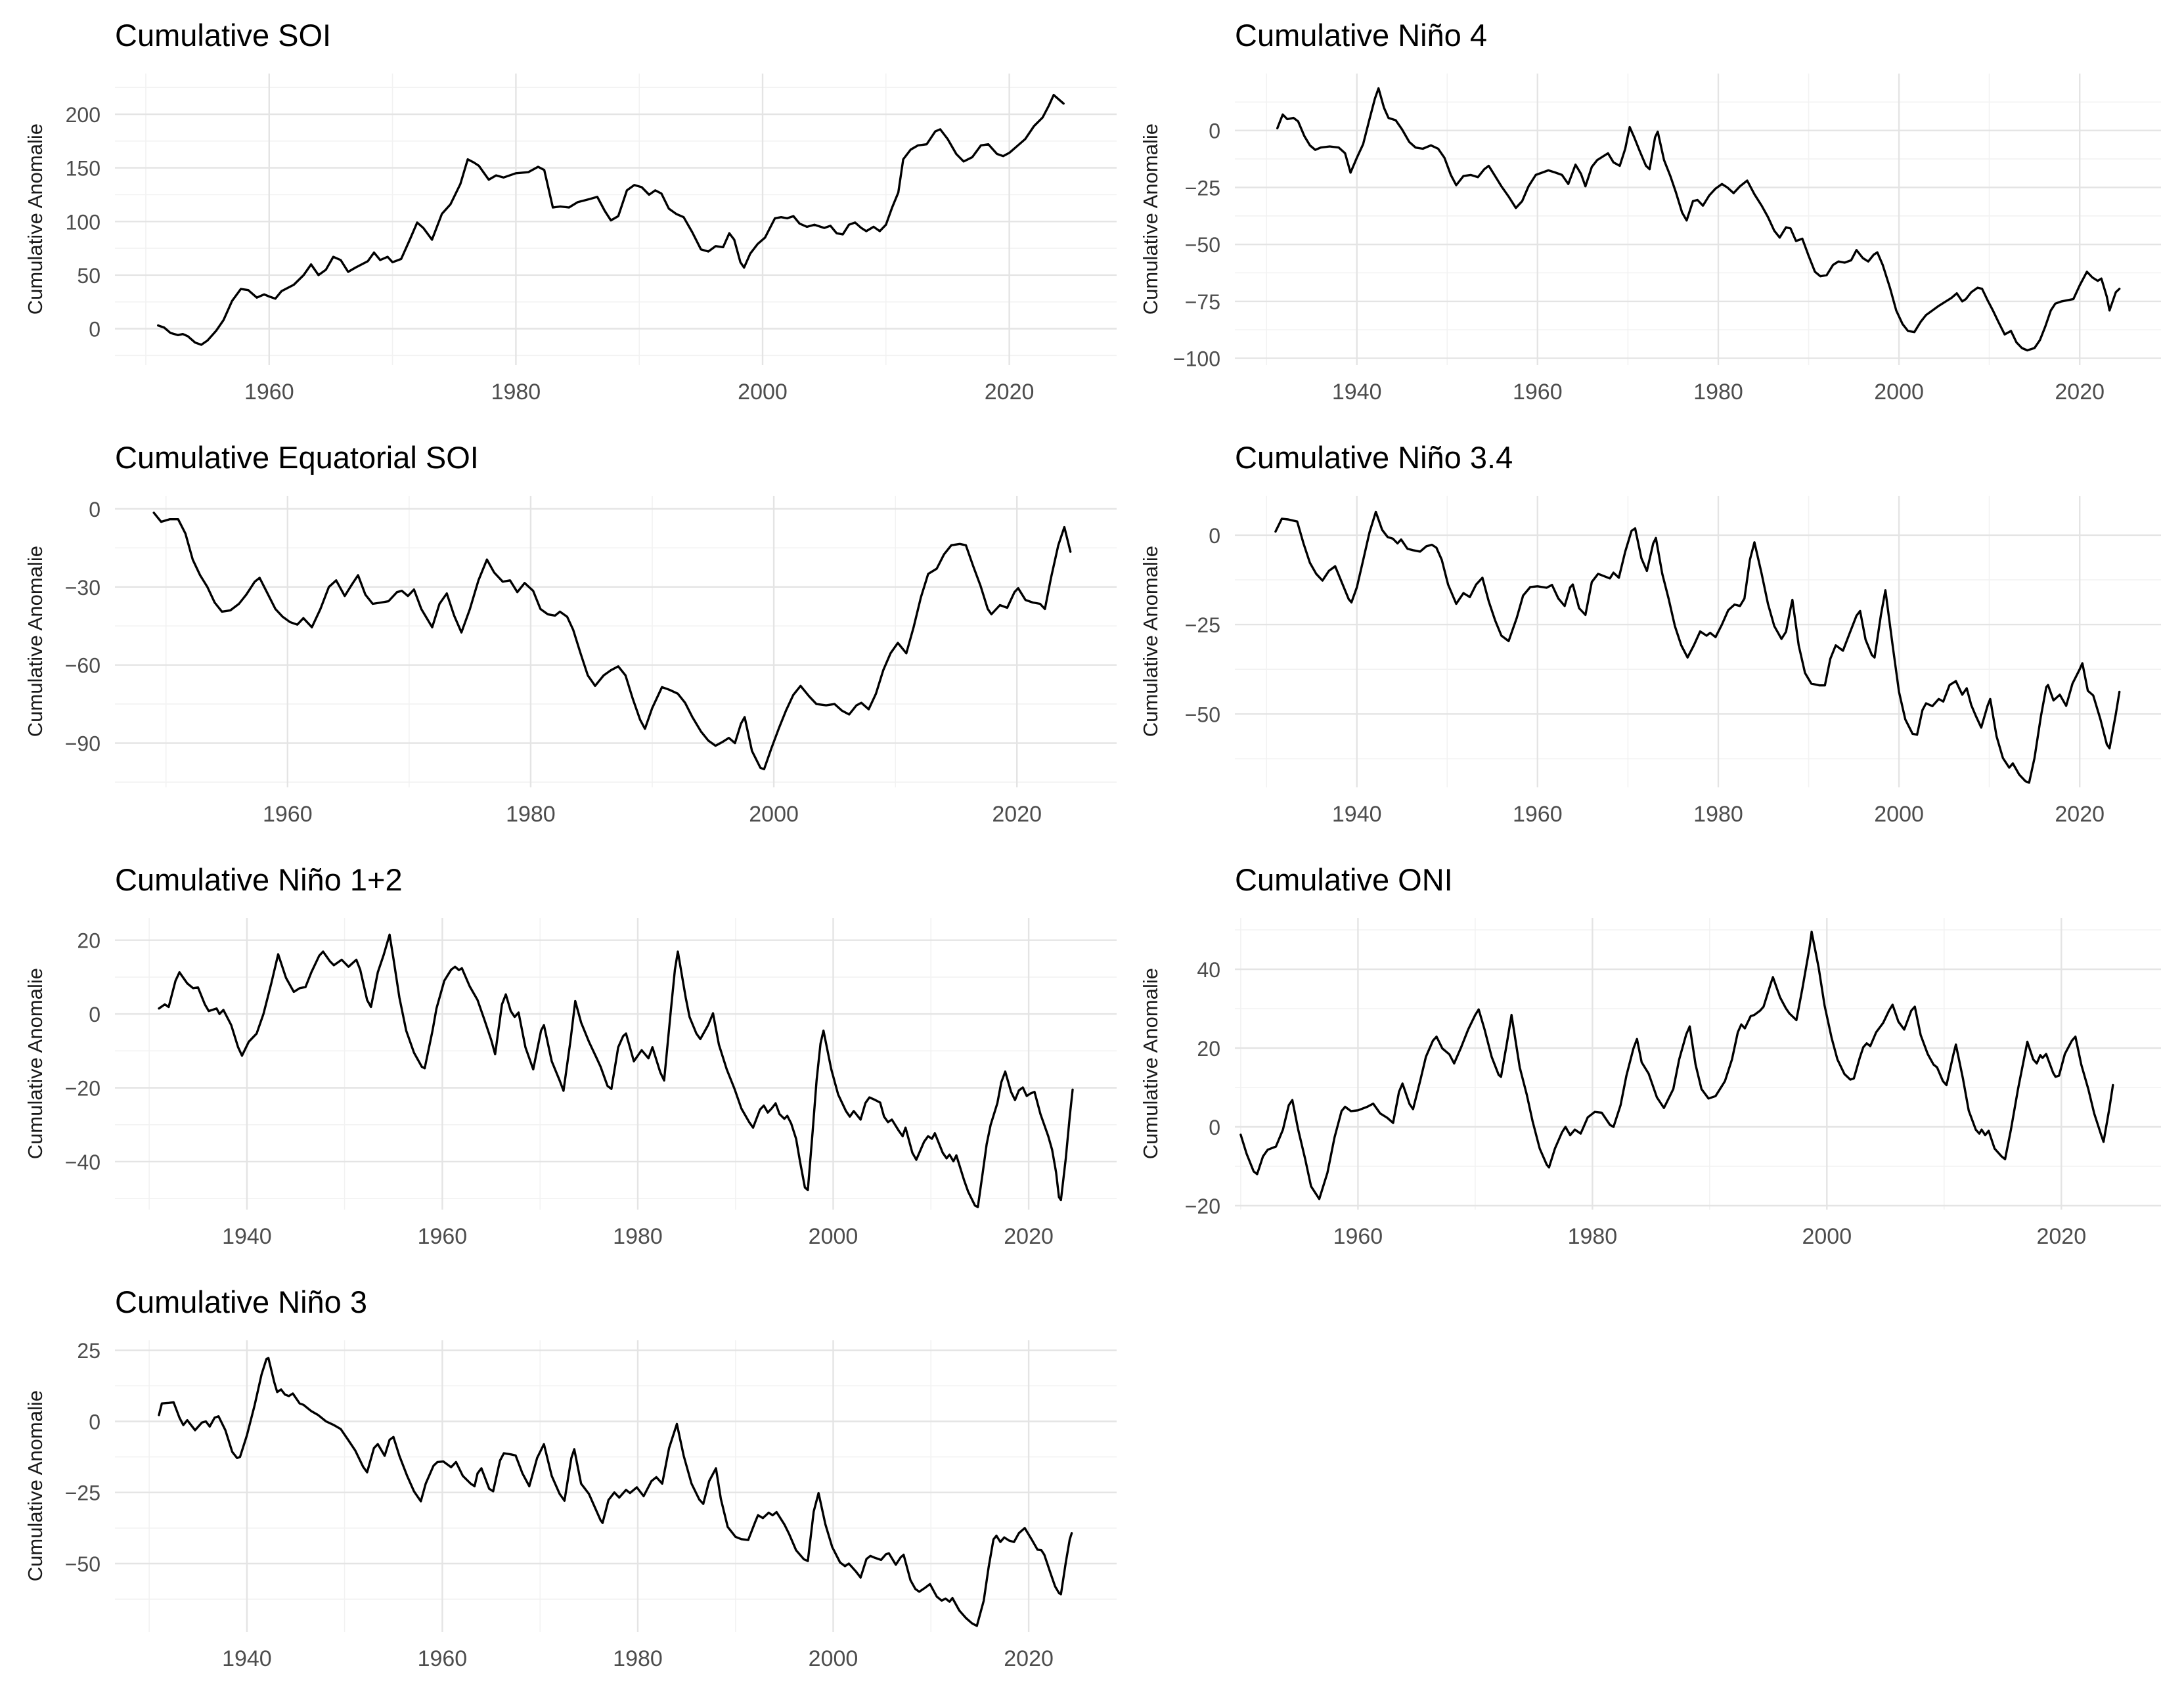 The width and height of the screenshot is (2184, 1689). I want to click on y-tick-label: −90, so click(82, 744).